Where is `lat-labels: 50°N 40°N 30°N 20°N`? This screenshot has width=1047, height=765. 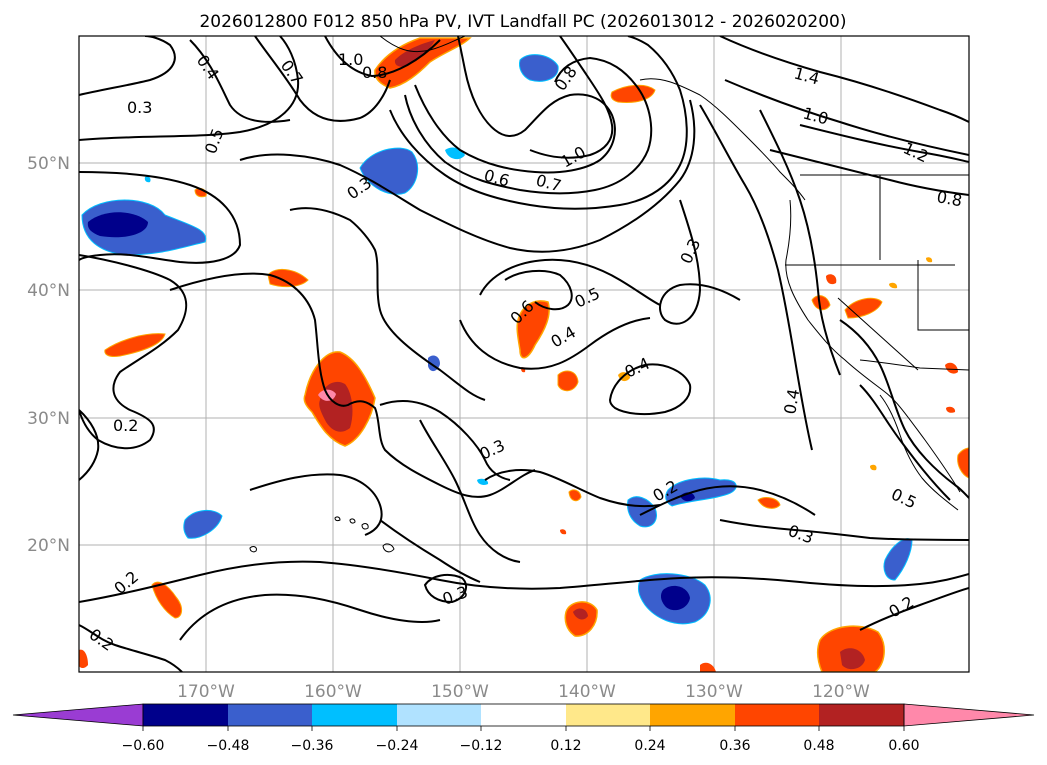
lat-labels: 50°N 40°N 30°N 20°N is located at coordinates (48, 355).